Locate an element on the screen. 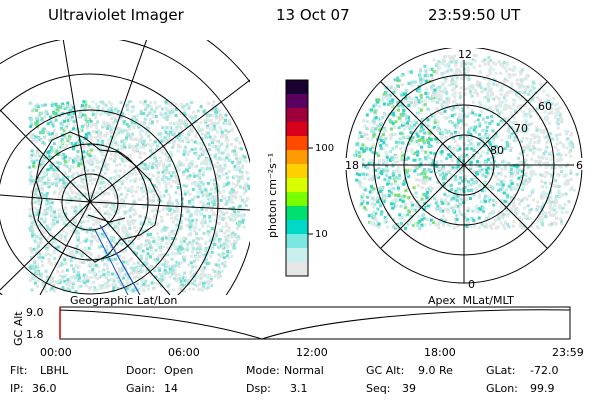 The width and height of the screenshot is (600, 400). colorbar-tick-10: 10 is located at coordinates (321, 234).